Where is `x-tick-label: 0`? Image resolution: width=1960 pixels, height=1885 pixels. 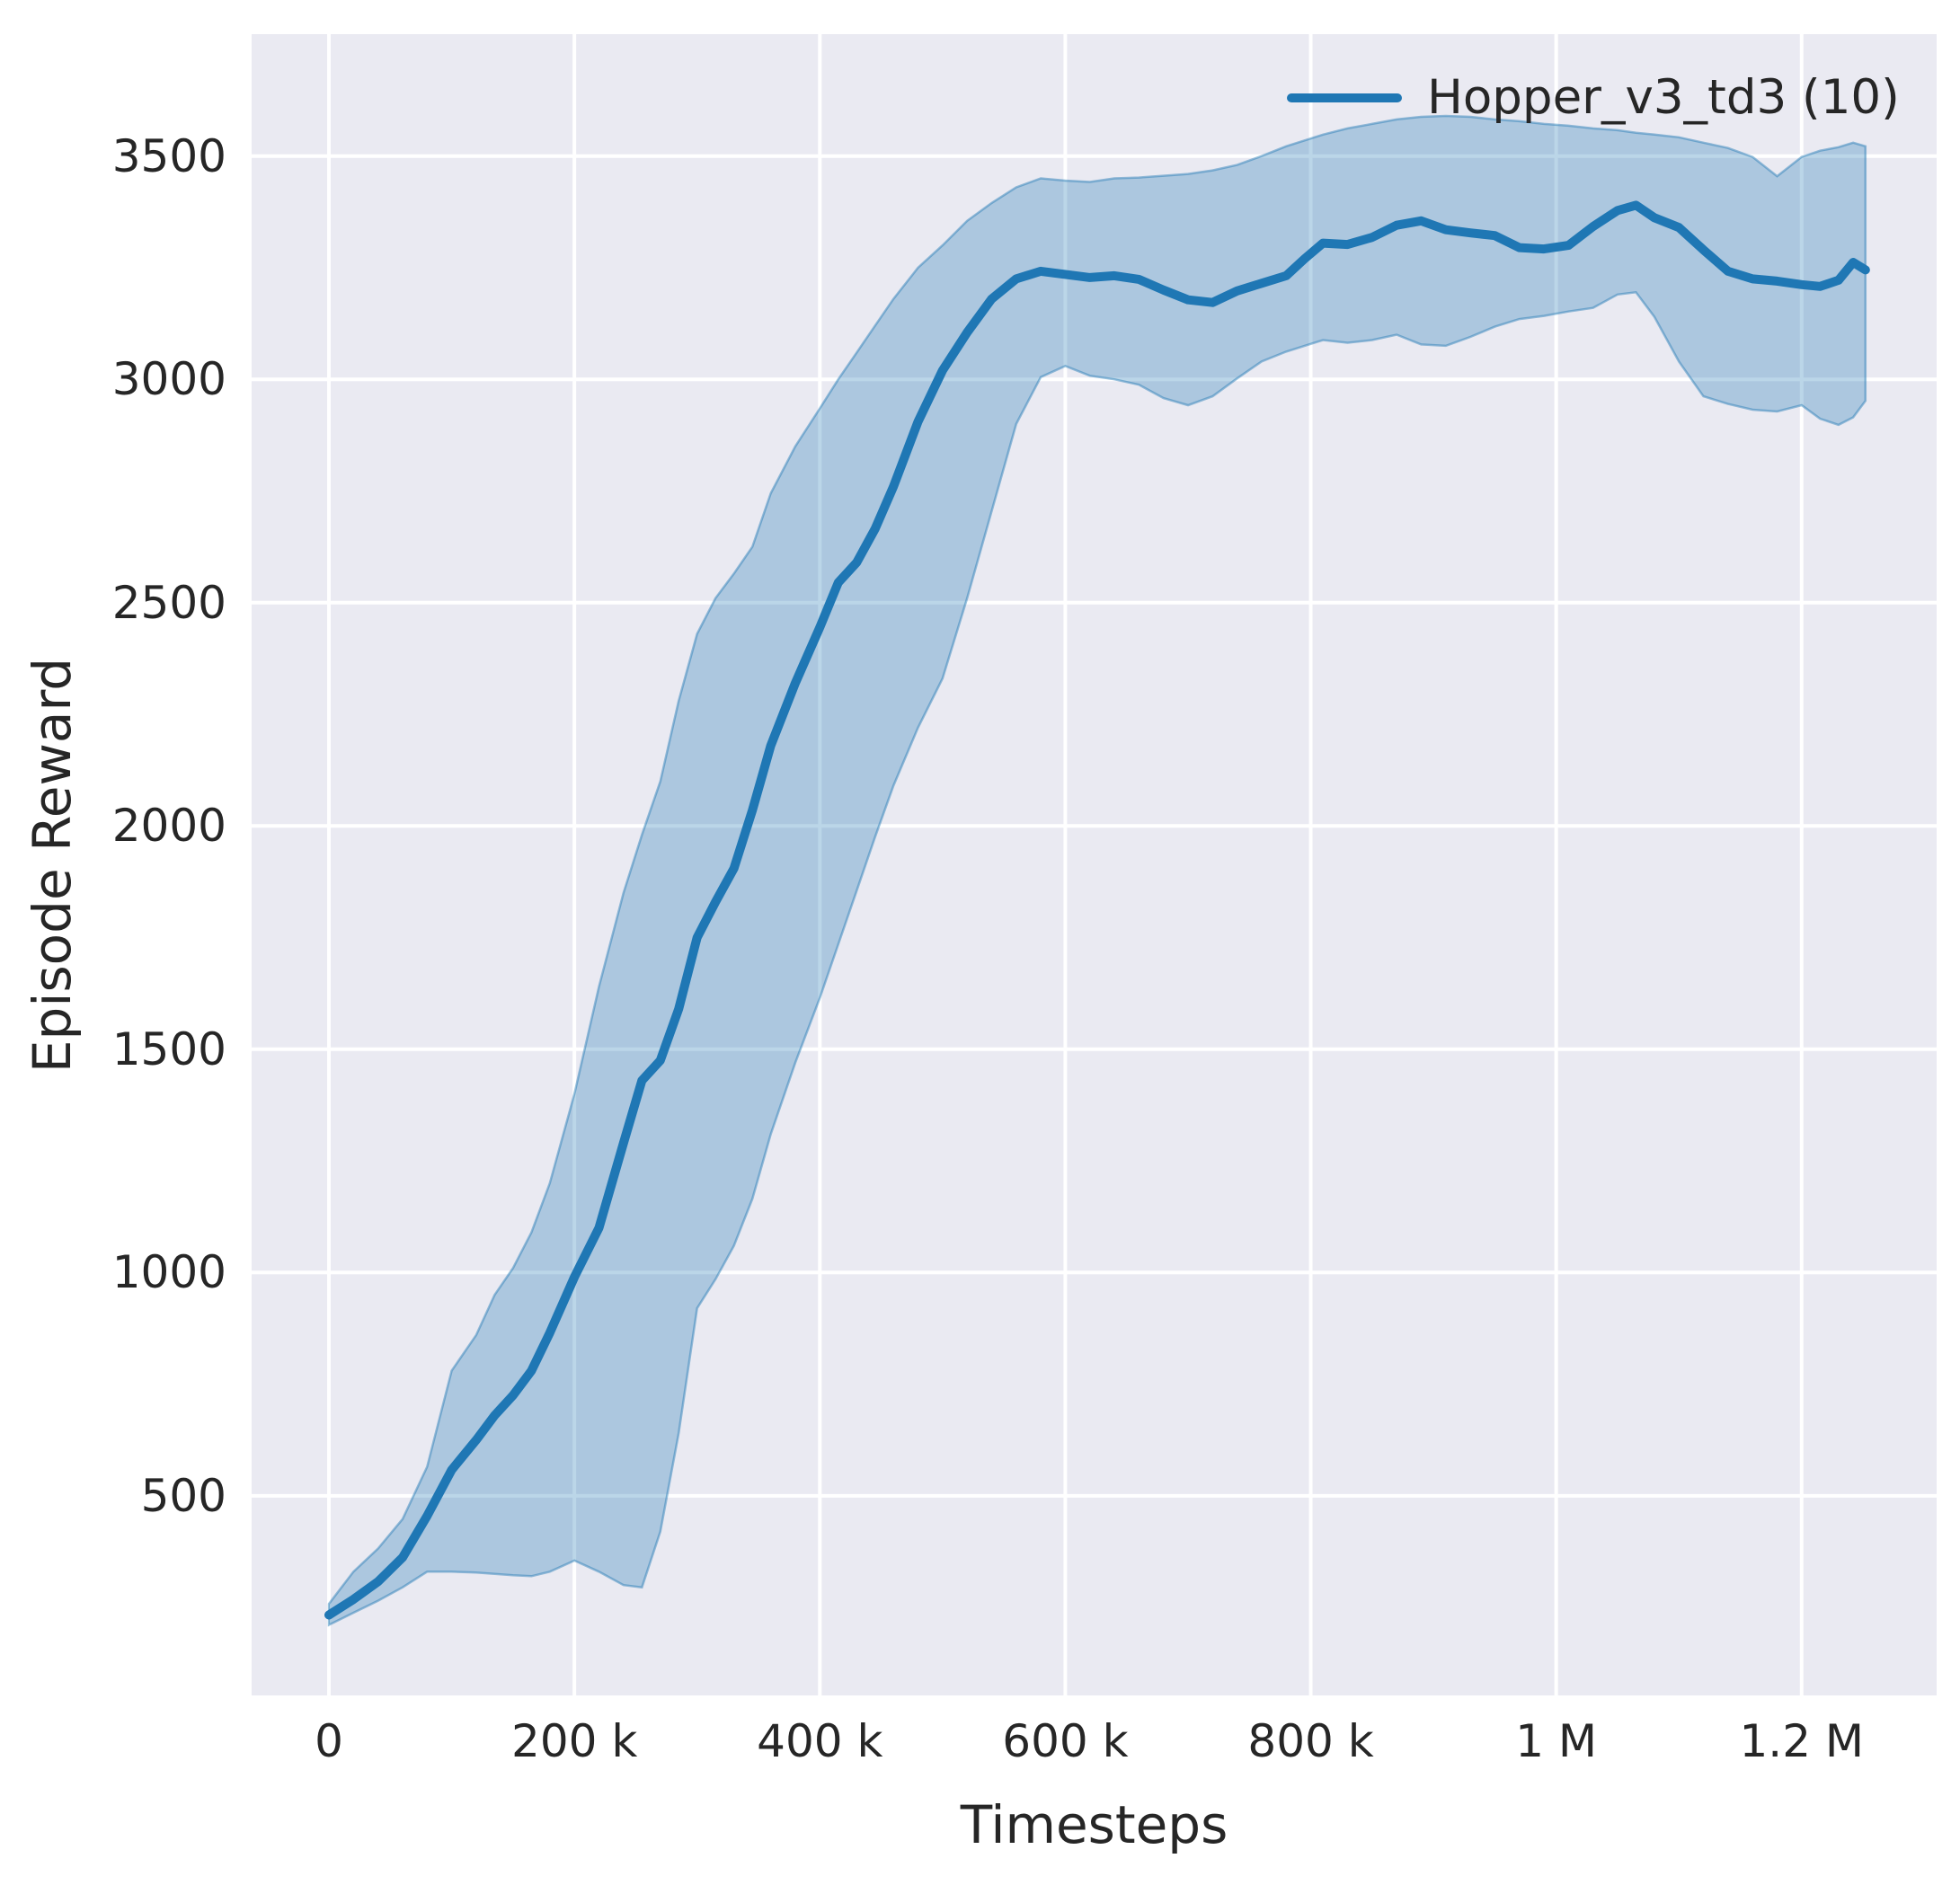 x-tick-label: 0 is located at coordinates (329, 1741).